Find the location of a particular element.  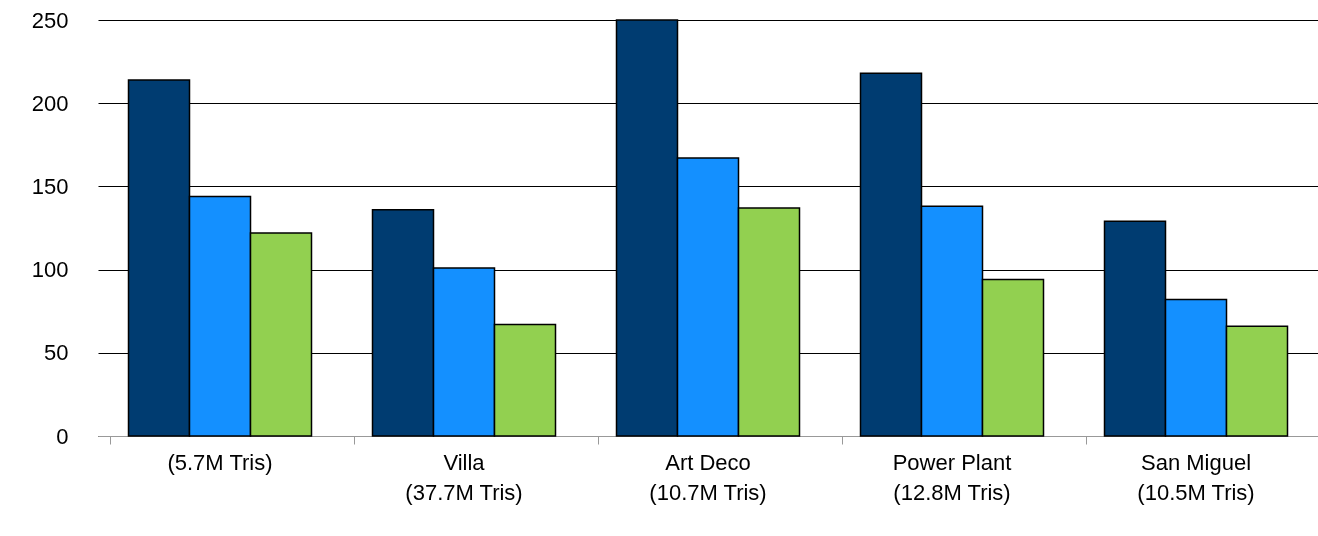

y-tick-label: 0 is located at coordinates (62, 436).